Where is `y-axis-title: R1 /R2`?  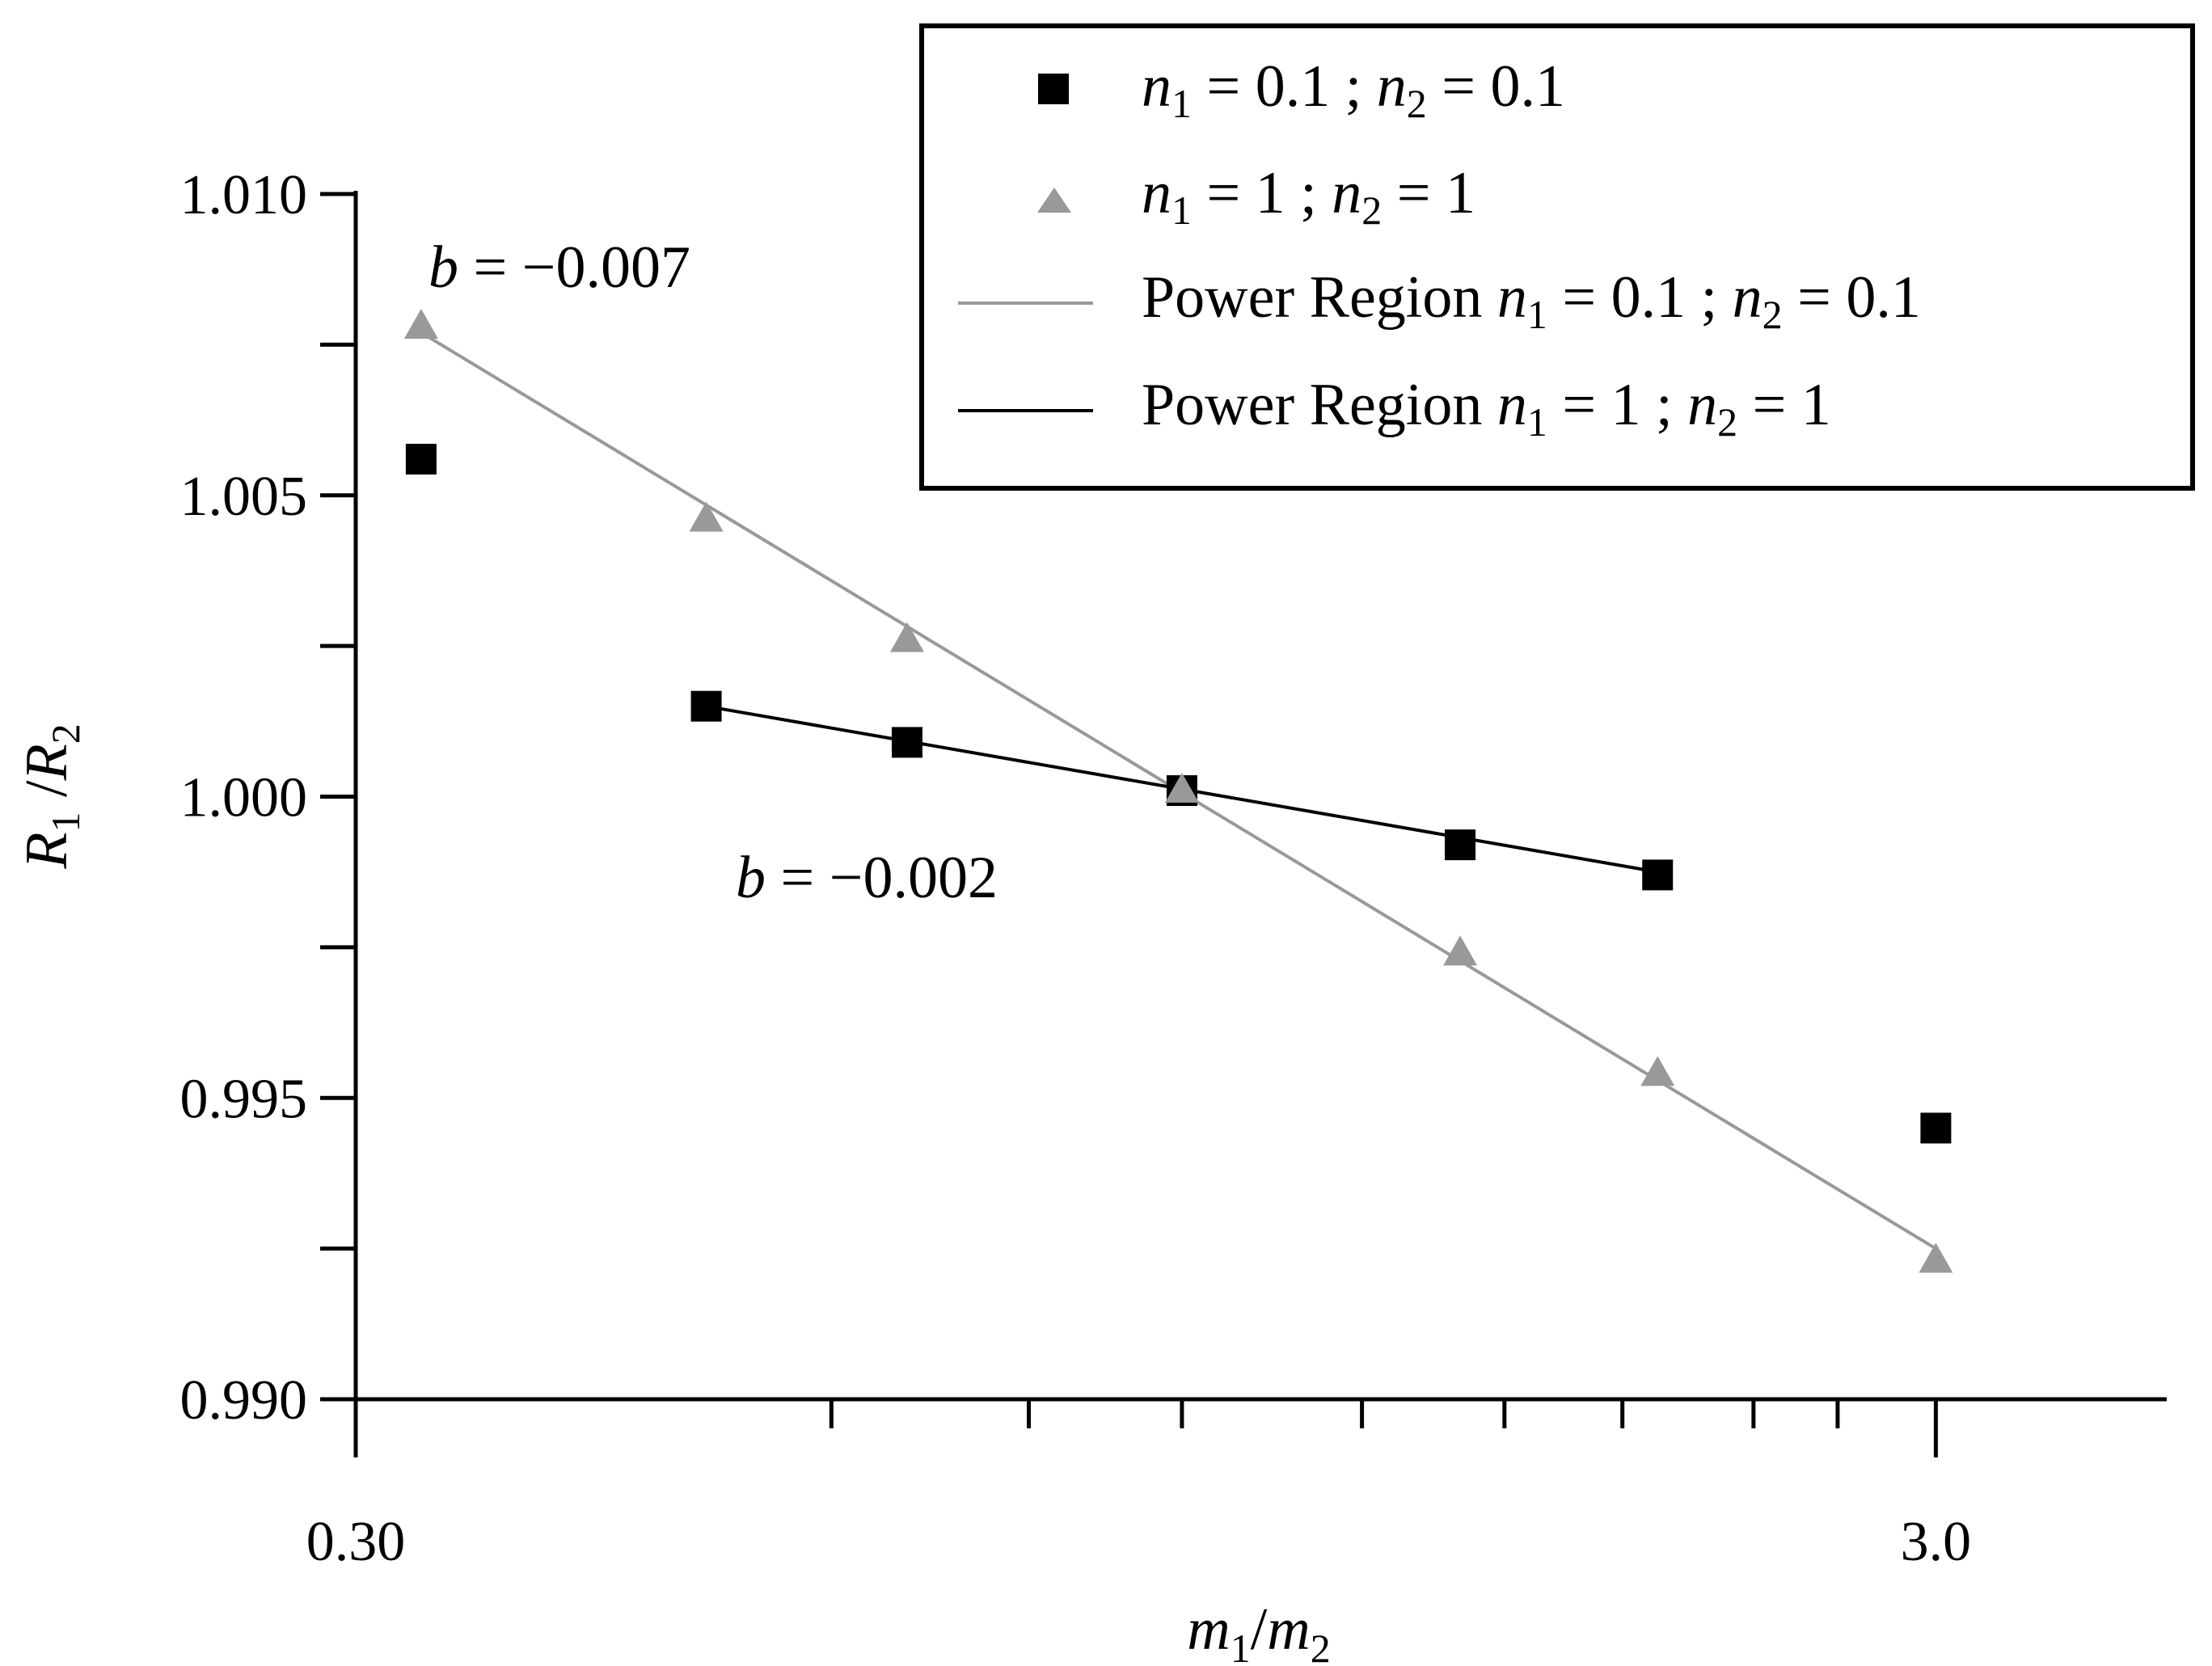 y-axis-title: R1 /R2 is located at coordinates (51, 796).